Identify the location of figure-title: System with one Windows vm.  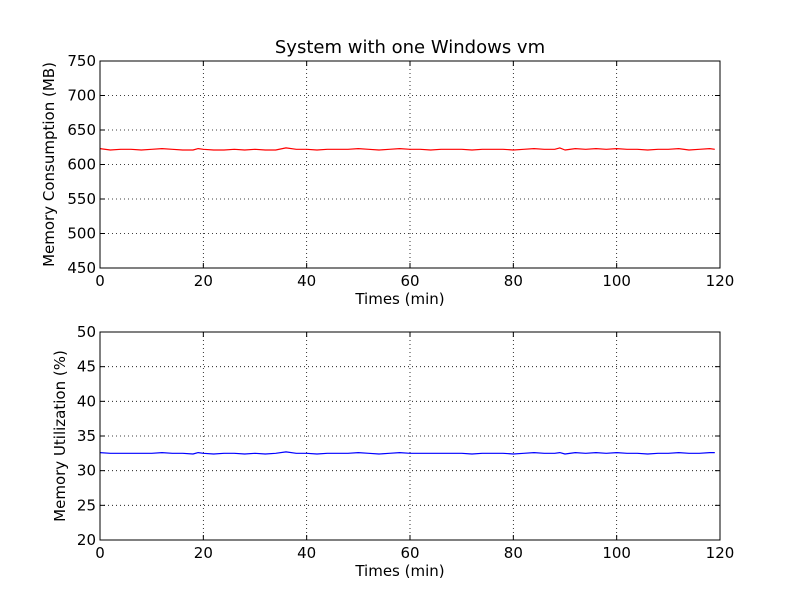
(410, 47).